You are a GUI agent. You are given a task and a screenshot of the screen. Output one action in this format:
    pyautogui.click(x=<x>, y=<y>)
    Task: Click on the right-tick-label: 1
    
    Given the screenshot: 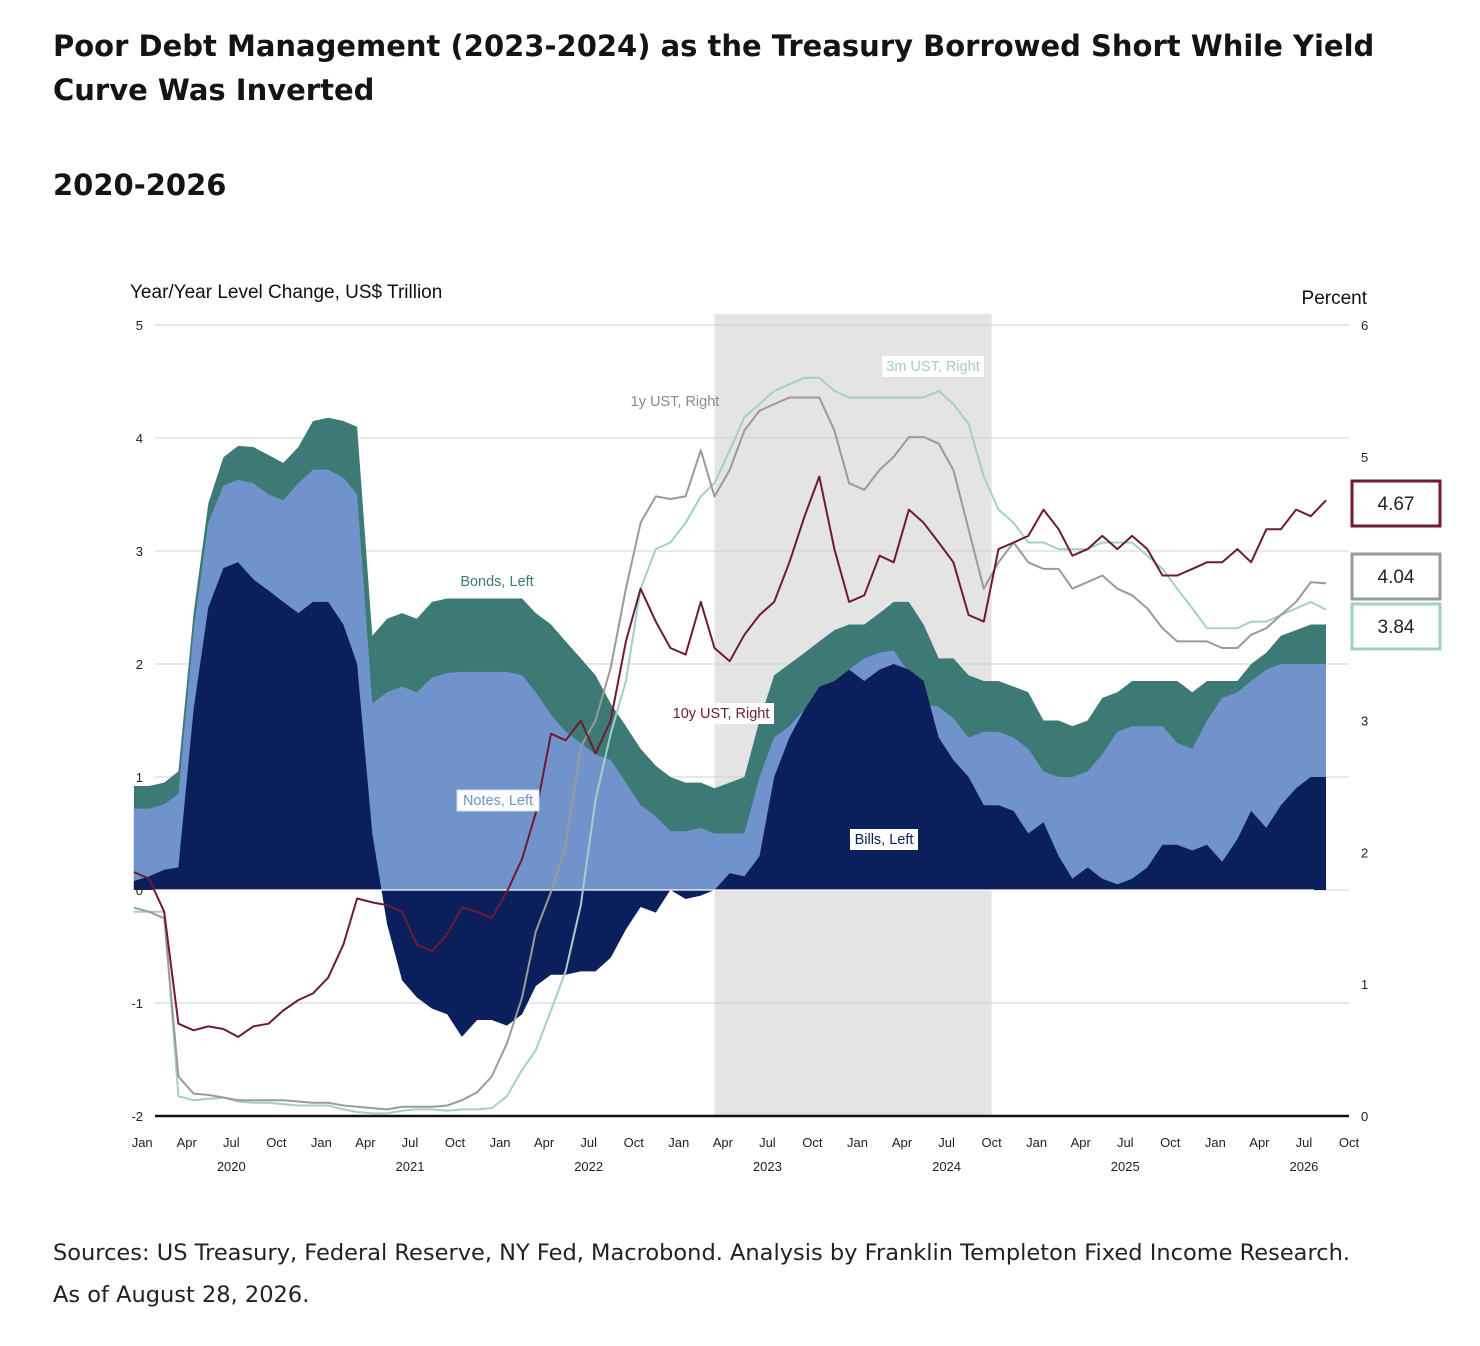 What is the action you would take?
    pyautogui.click(x=1364, y=984)
    